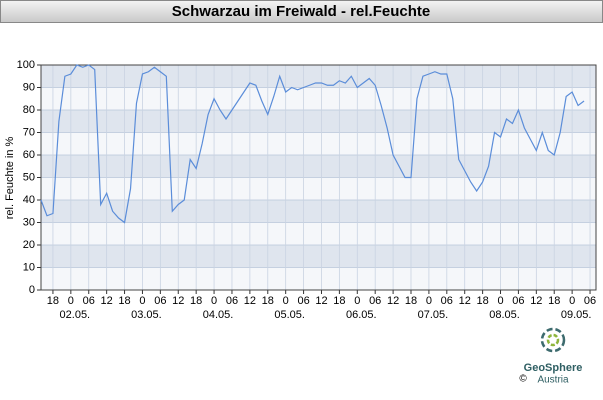  What do you see at coordinates (361, 315) in the screenshot?
I see `date-label: 06.05.` at bounding box center [361, 315].